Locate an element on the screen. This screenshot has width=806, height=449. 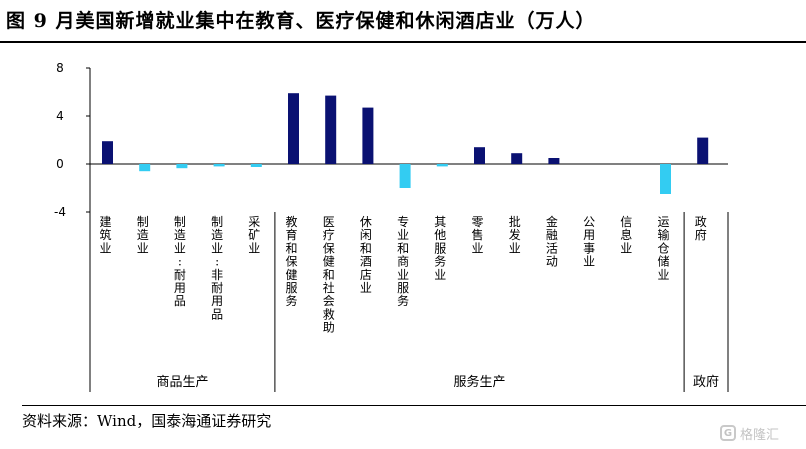
y-tick-label: 0 is located at coordinates (60, 164).